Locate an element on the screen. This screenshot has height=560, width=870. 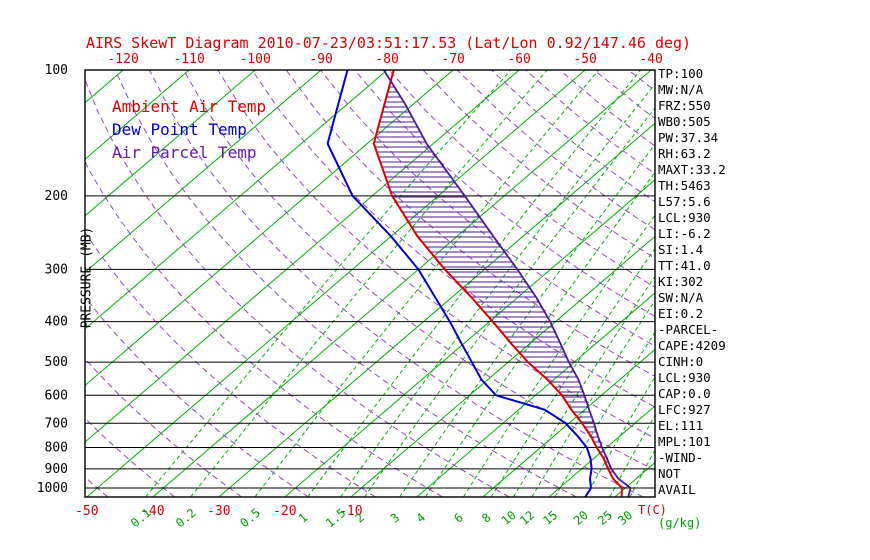
tick-label: 900 is located at coordinates (56, 469).